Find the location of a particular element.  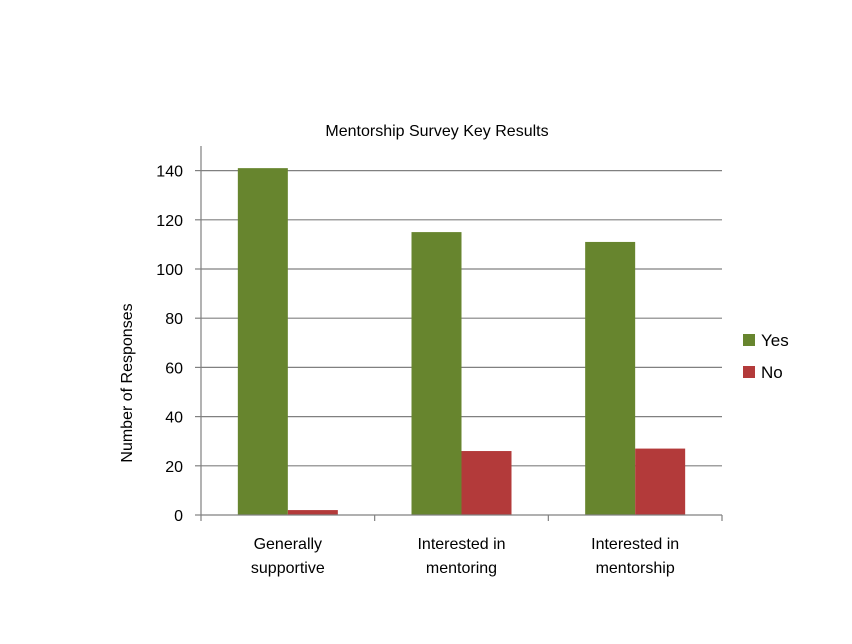

chart-title: Mentorship Survey Key Results is located at coordinates (436, 131).